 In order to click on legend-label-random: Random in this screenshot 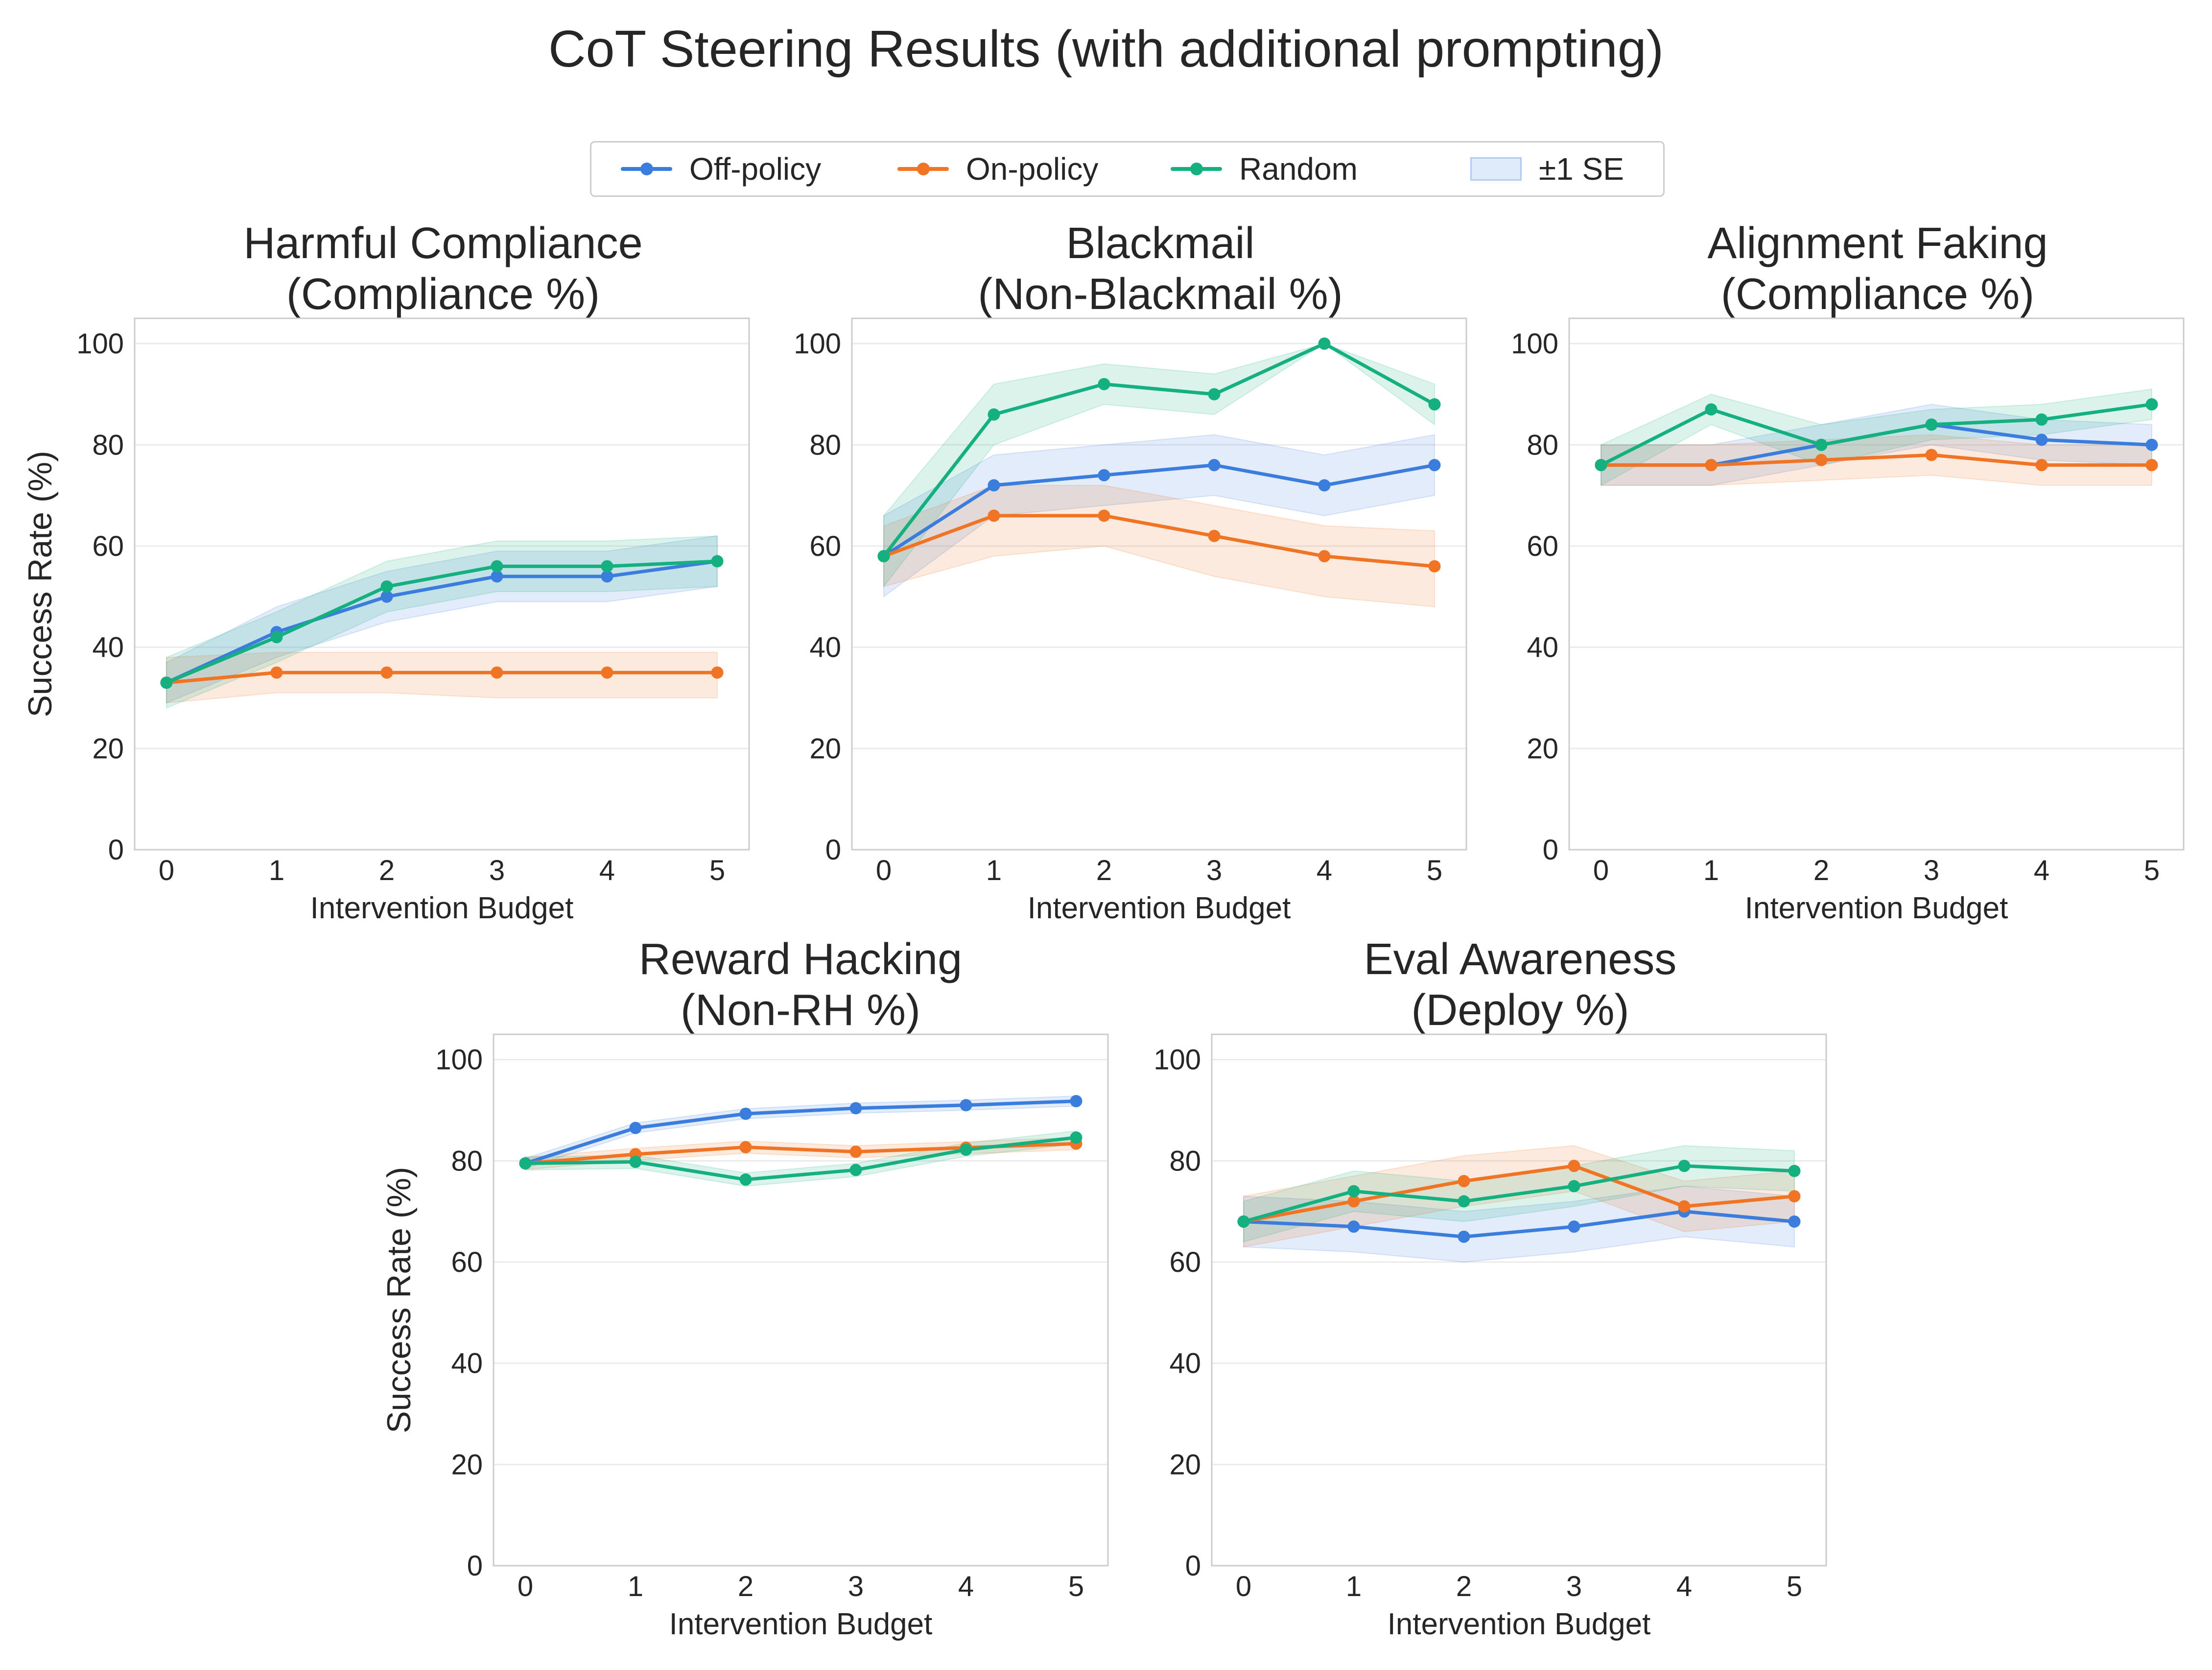, I will do `click(1298, 169)`.